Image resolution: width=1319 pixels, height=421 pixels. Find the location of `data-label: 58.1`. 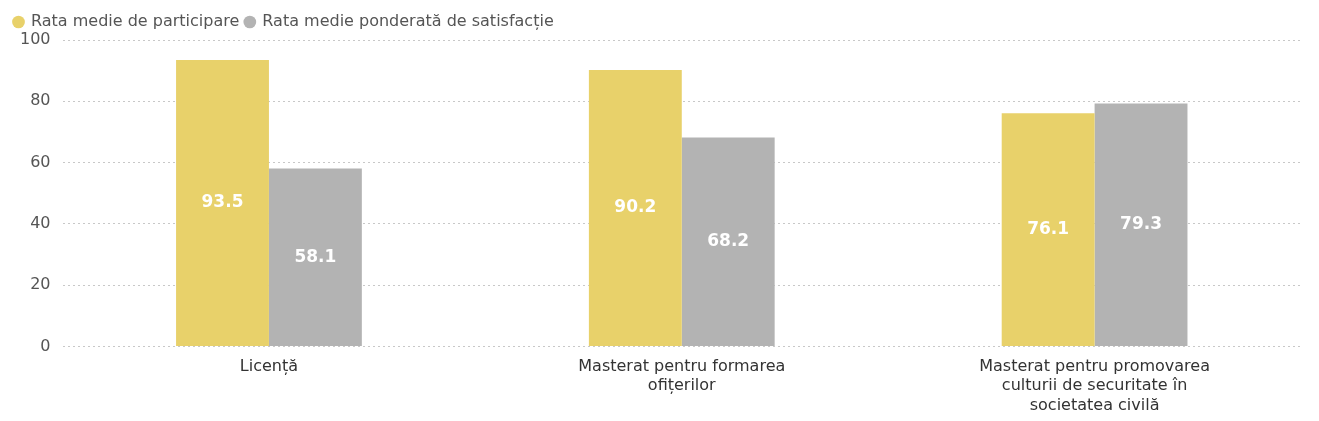

data-label: 58.1 is located at coordinates (315, 255).